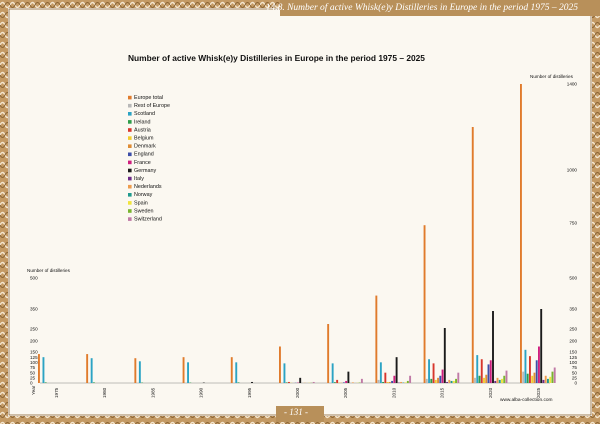 The image size is (600, 424). What do you see at coordinates (31, 383) in the screenshot?
I see `left-tick-label: 0` at bounding box center [31, 383].